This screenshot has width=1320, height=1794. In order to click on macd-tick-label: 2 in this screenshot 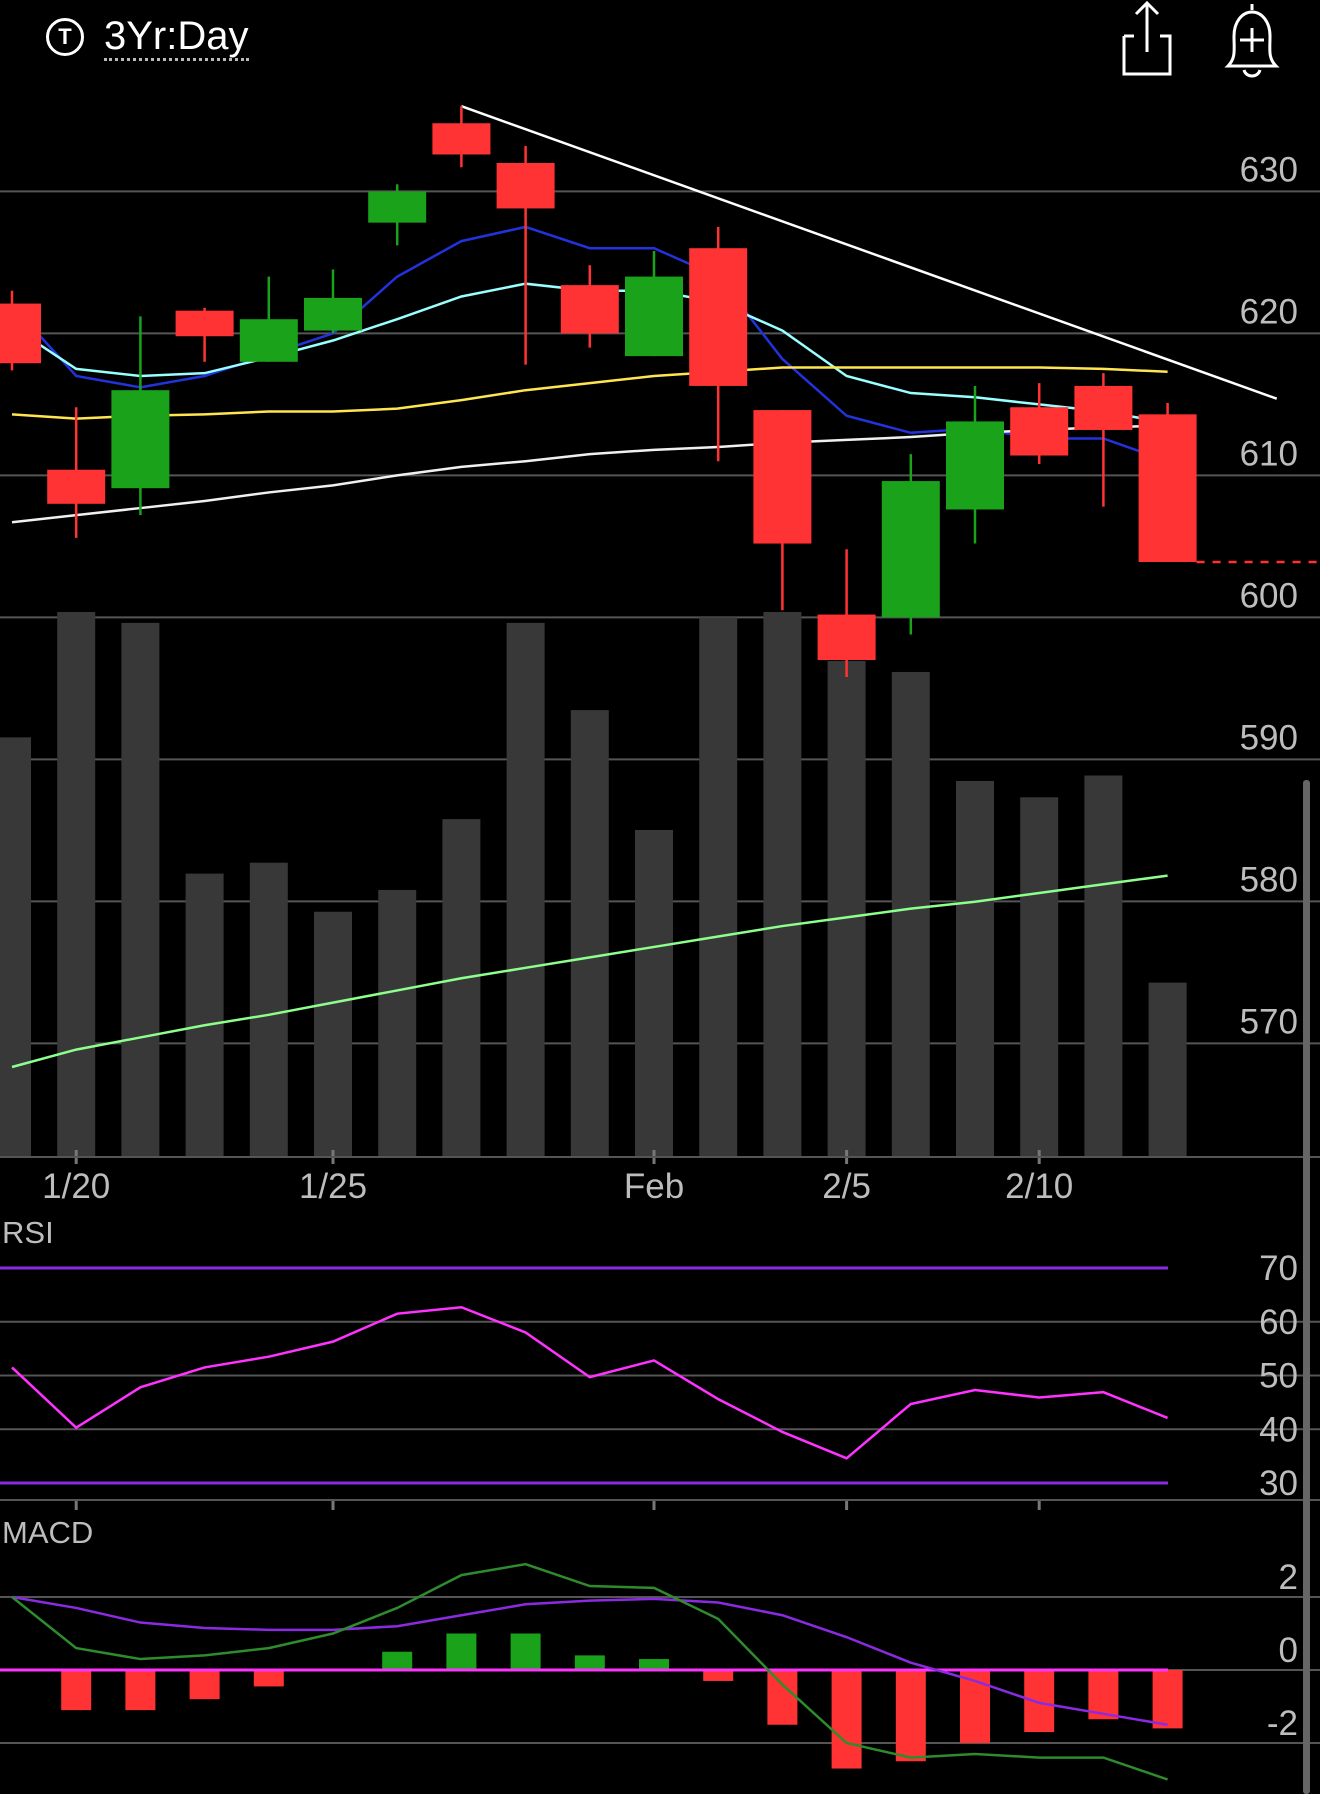, I will do `click(1288, 1577)`.